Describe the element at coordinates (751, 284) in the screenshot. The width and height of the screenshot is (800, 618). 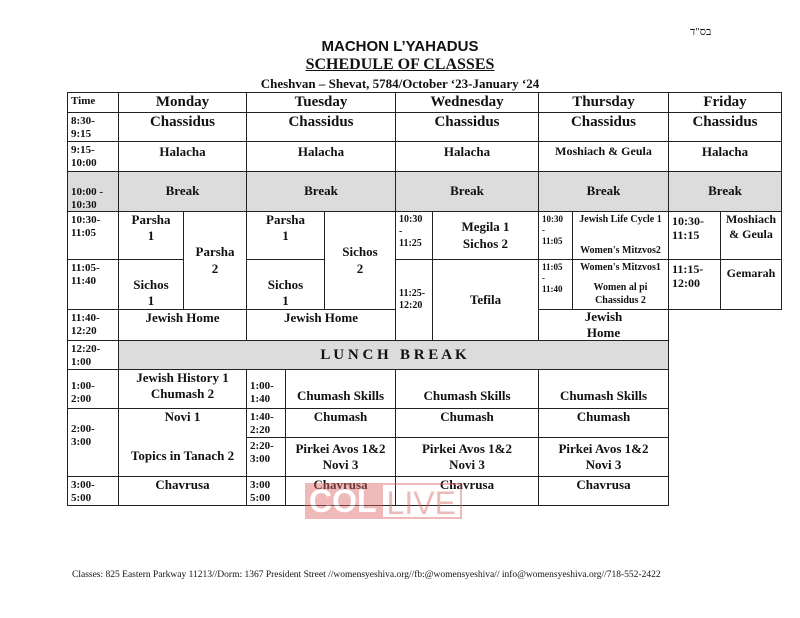
I see `class-cell: Gemarah` at that location.